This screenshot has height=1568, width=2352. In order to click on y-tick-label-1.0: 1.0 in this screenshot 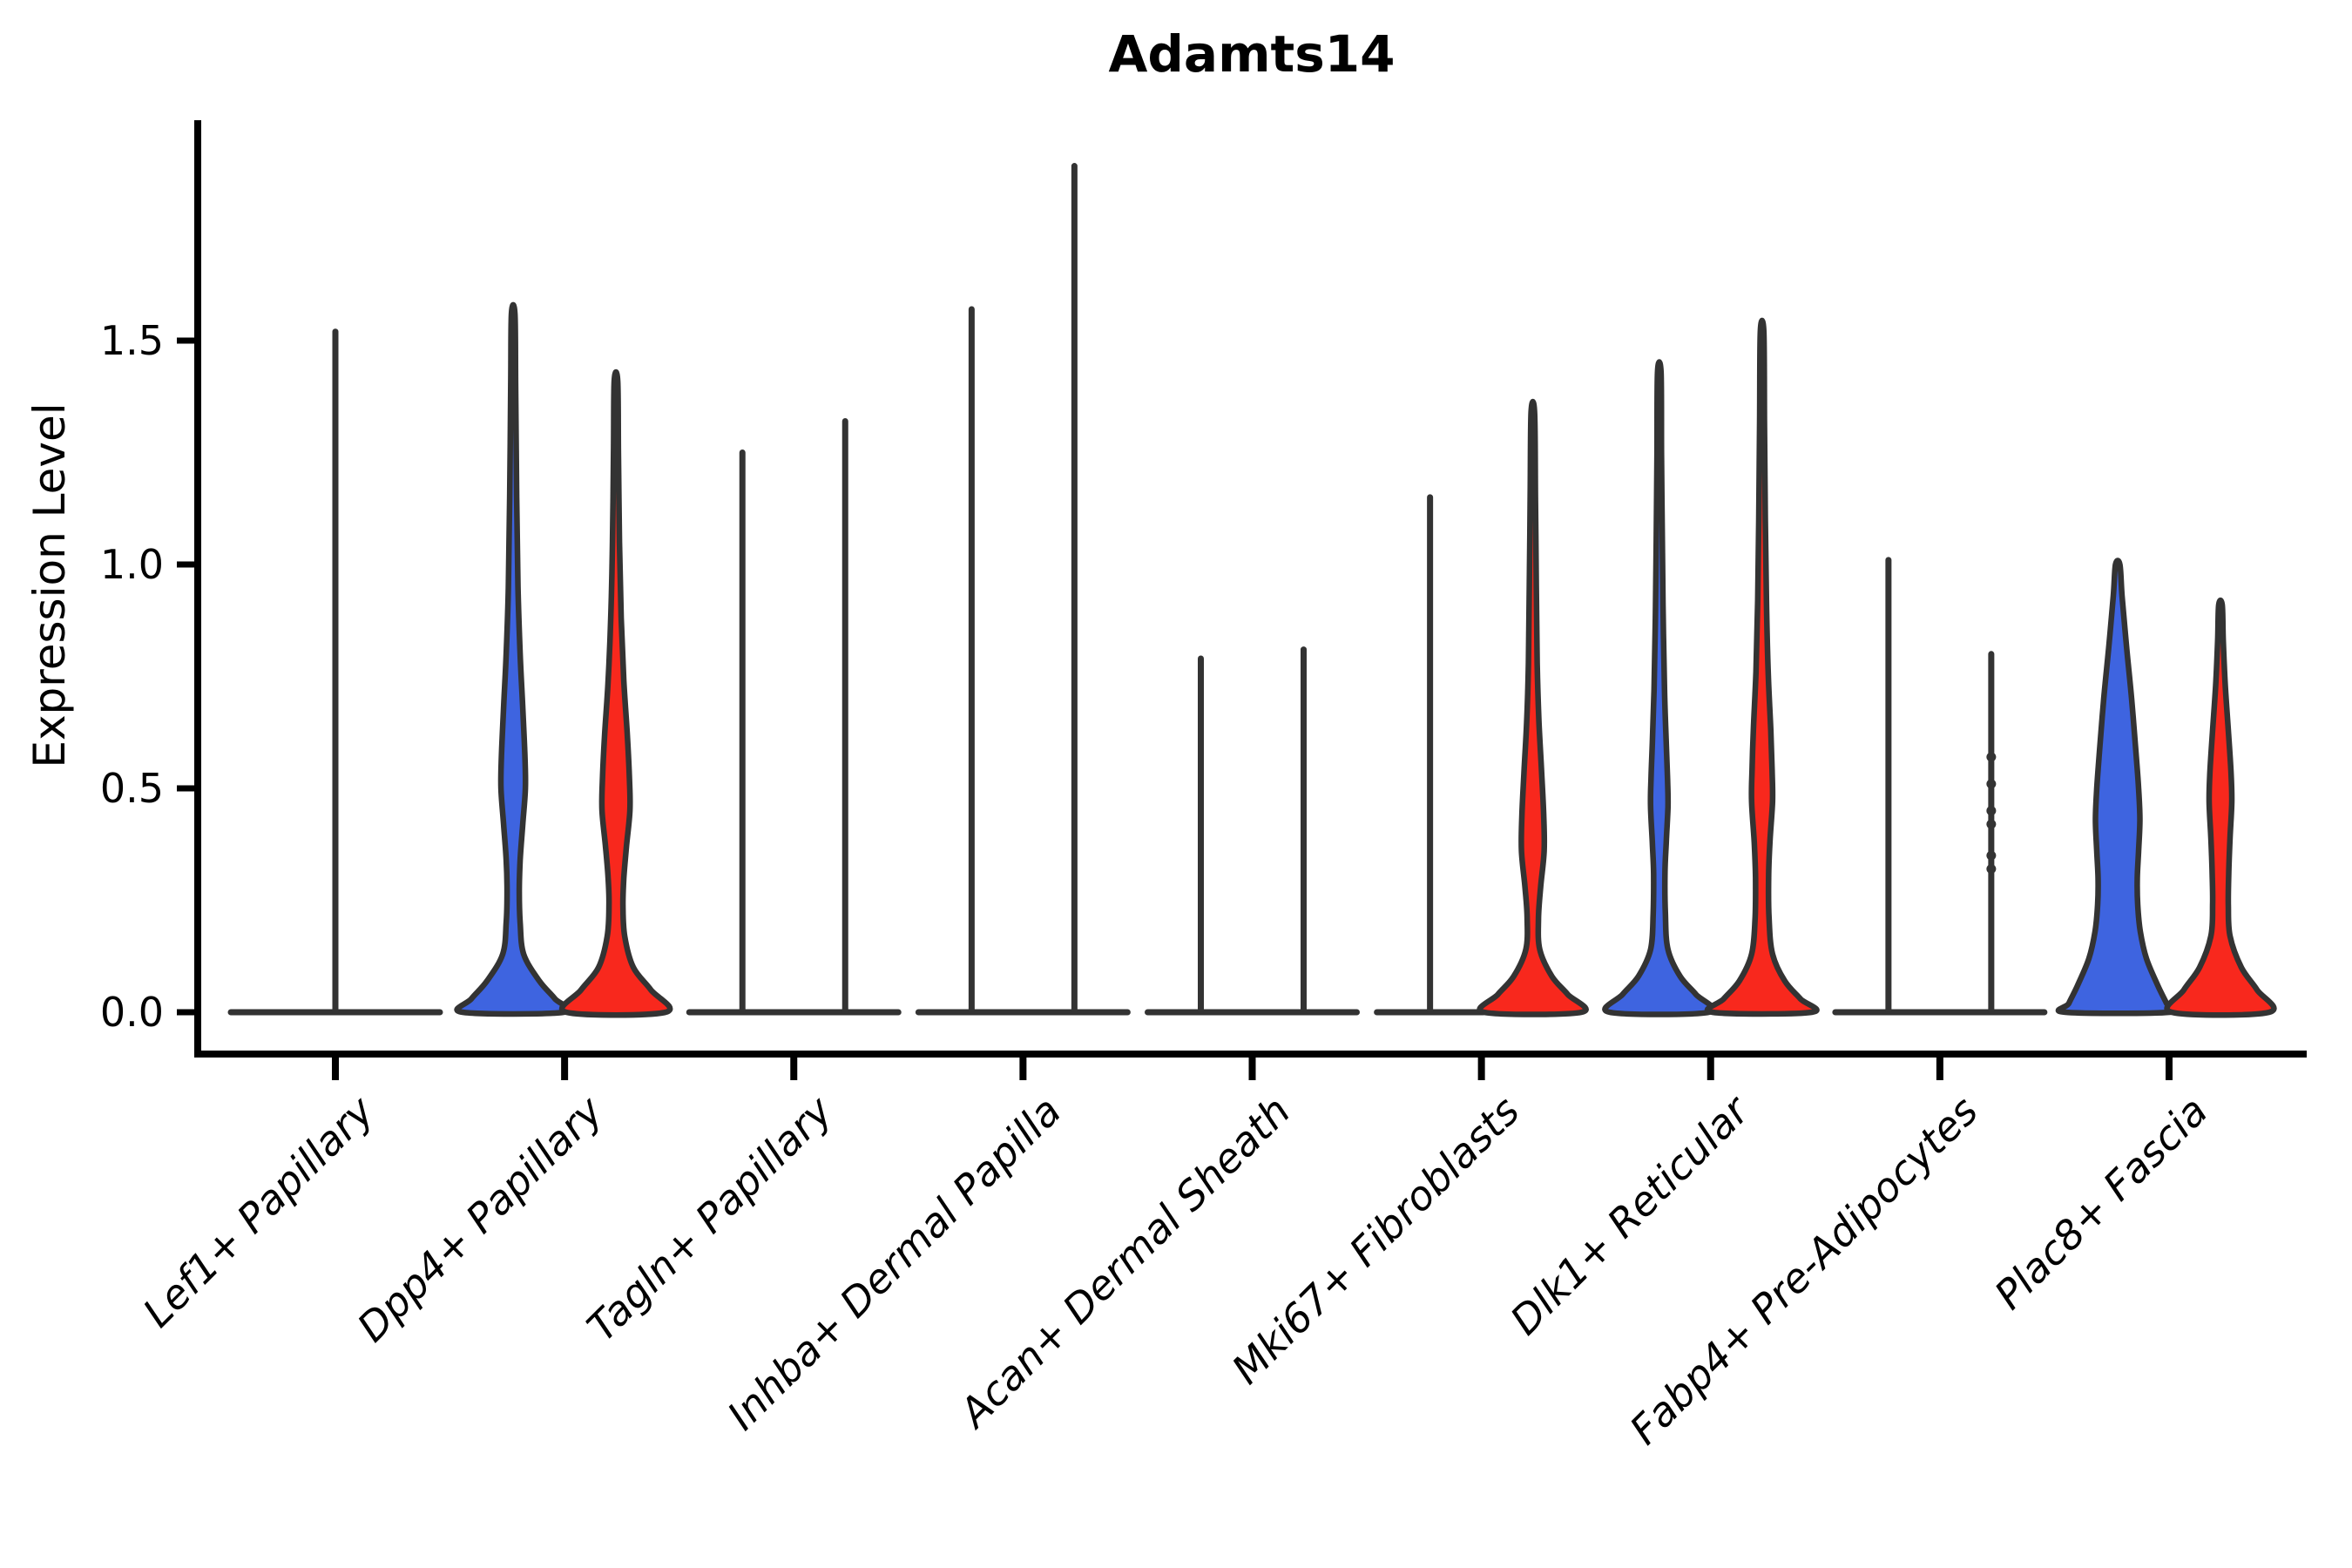, I will do `click(131, 564)`.